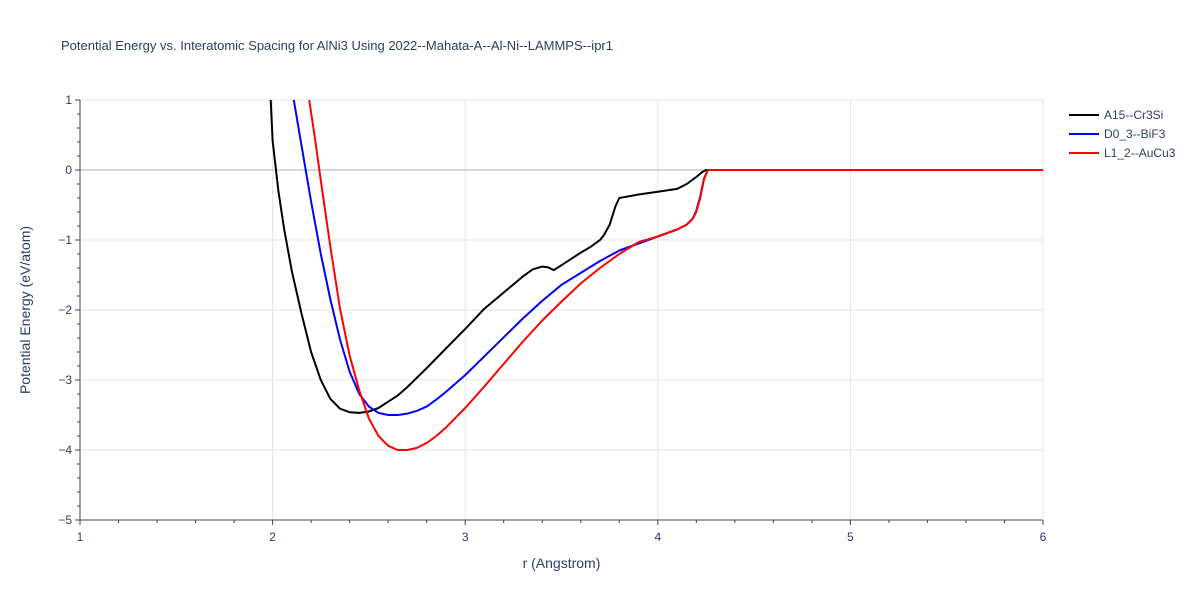 The height and width of the screenshot is (600, 1200). Describe the element at coordinates (562, 537) in the screenshot. I see `x-tick-labels: 1 2 3 4 5 6` at that location.